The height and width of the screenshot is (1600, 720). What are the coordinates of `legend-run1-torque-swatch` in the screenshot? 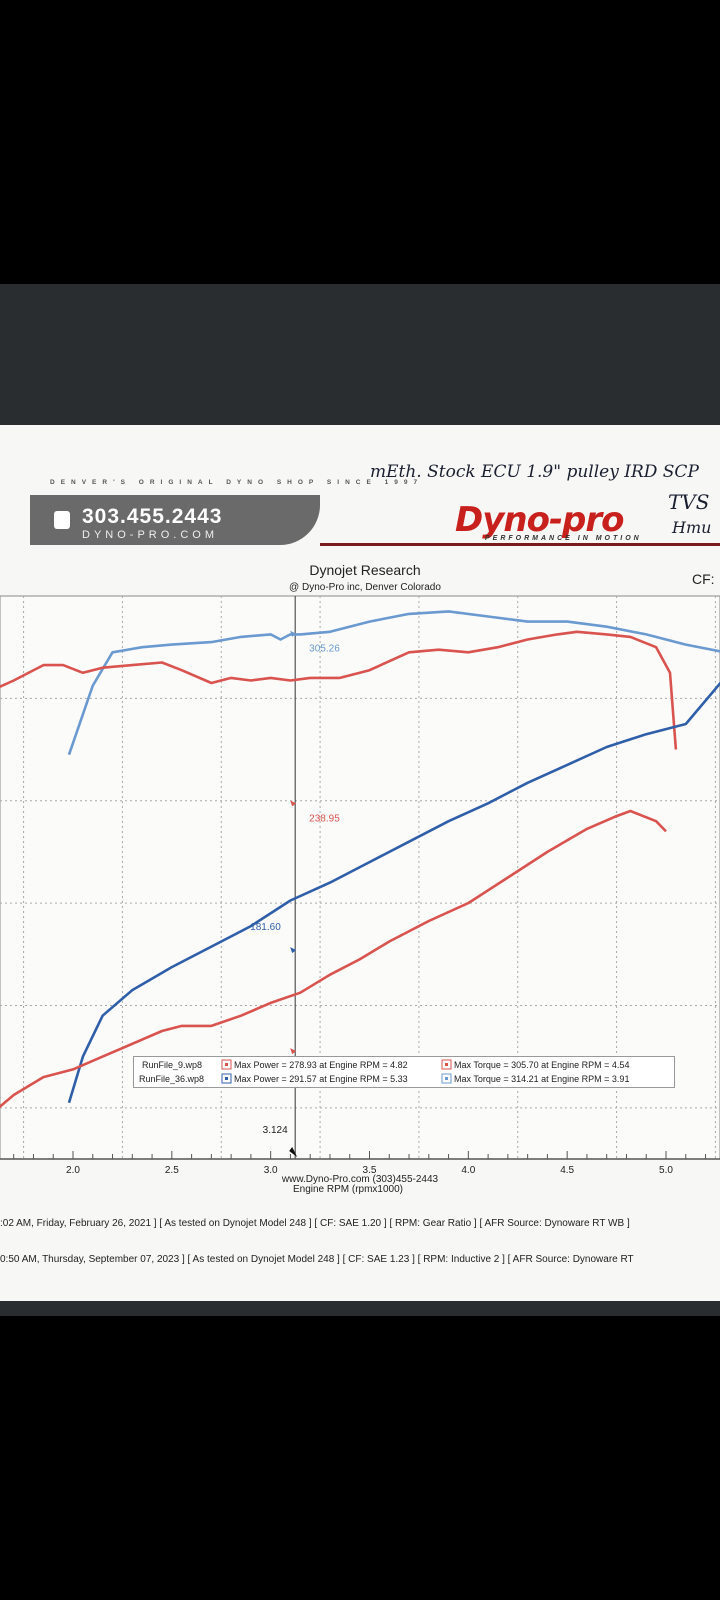 It's located at (446, 1064).